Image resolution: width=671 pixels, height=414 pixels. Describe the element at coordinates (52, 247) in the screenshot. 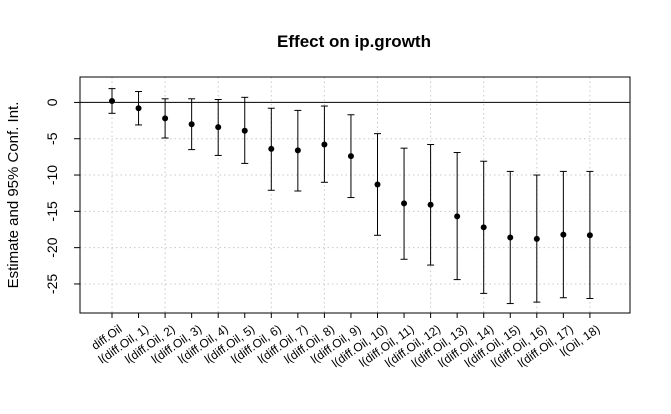

I see `y-tick-label: -20` at that location.